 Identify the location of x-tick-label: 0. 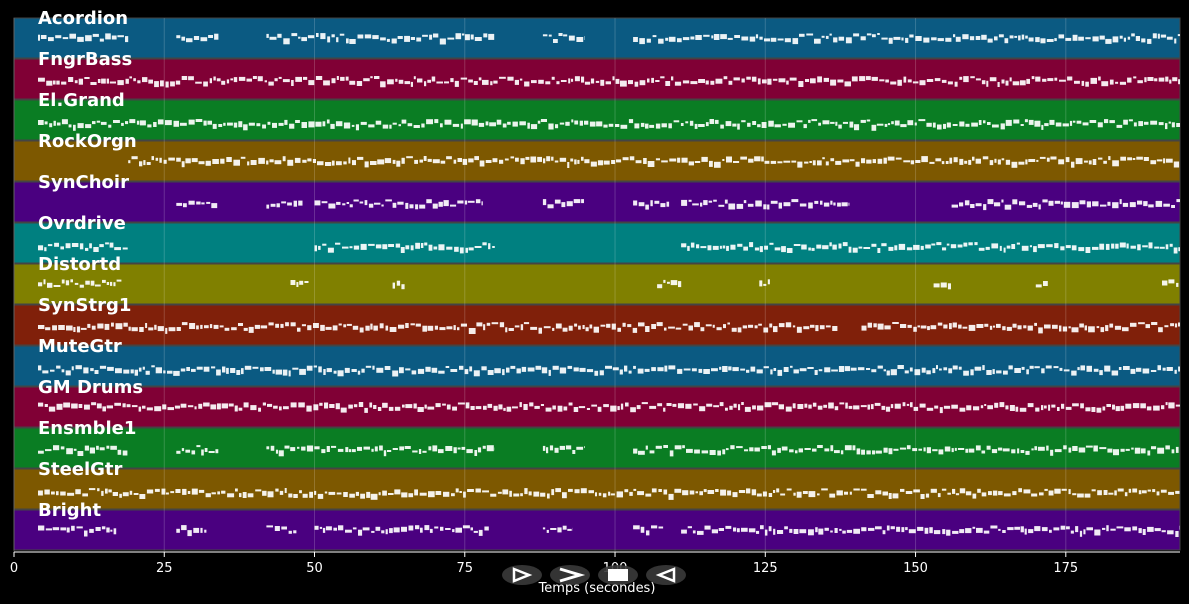
(14, 568).